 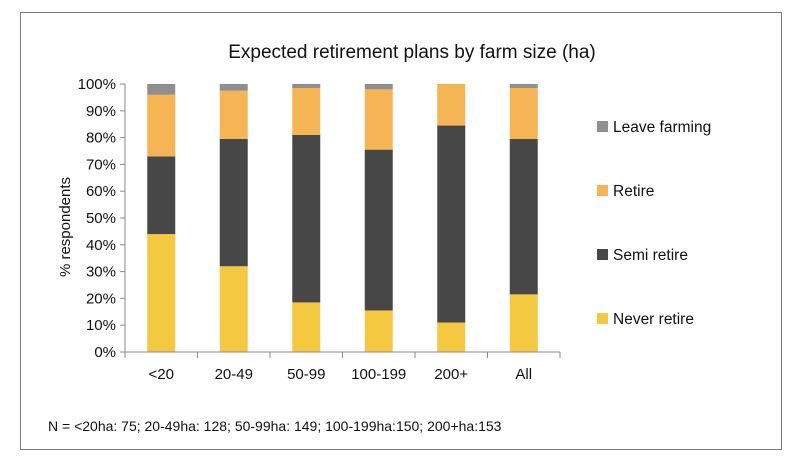 I want to click on x-tick-label: 50-99, so click(x=306, y=374).